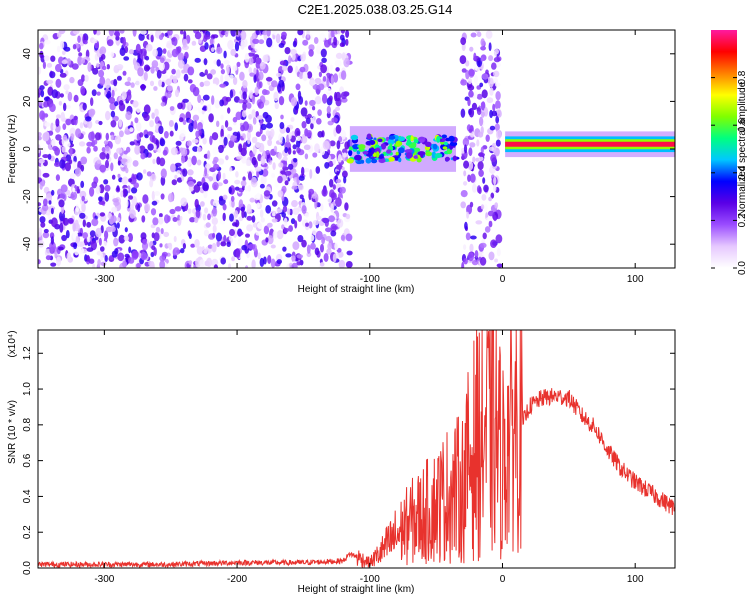 The width and height of the screenshot is (750, 600). What do you see at coordinates (27, 101) in the screenshot?
I see `y-tick-label: 20` at bounding box center [27, 101].